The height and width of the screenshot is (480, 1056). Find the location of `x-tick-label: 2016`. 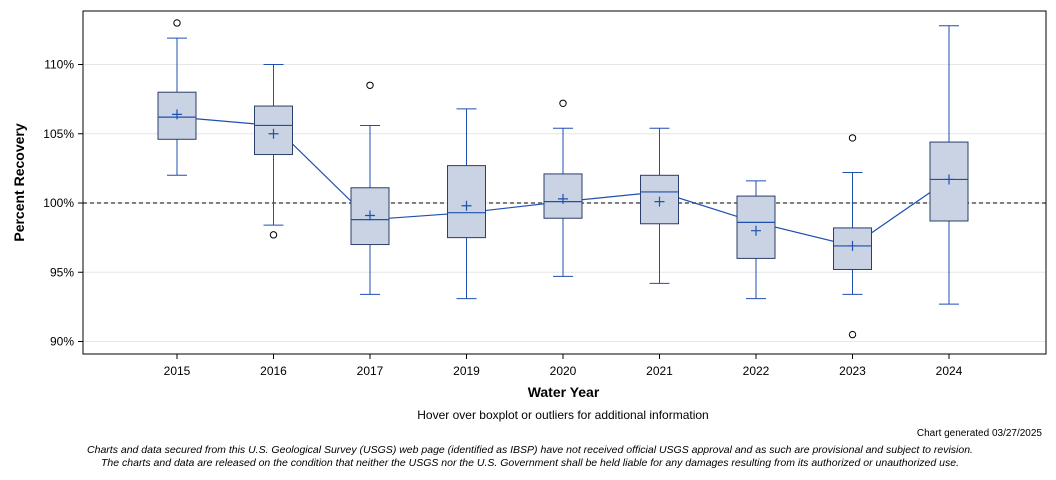

x-tick-label: 2016 is located at coordinates (273, 371).